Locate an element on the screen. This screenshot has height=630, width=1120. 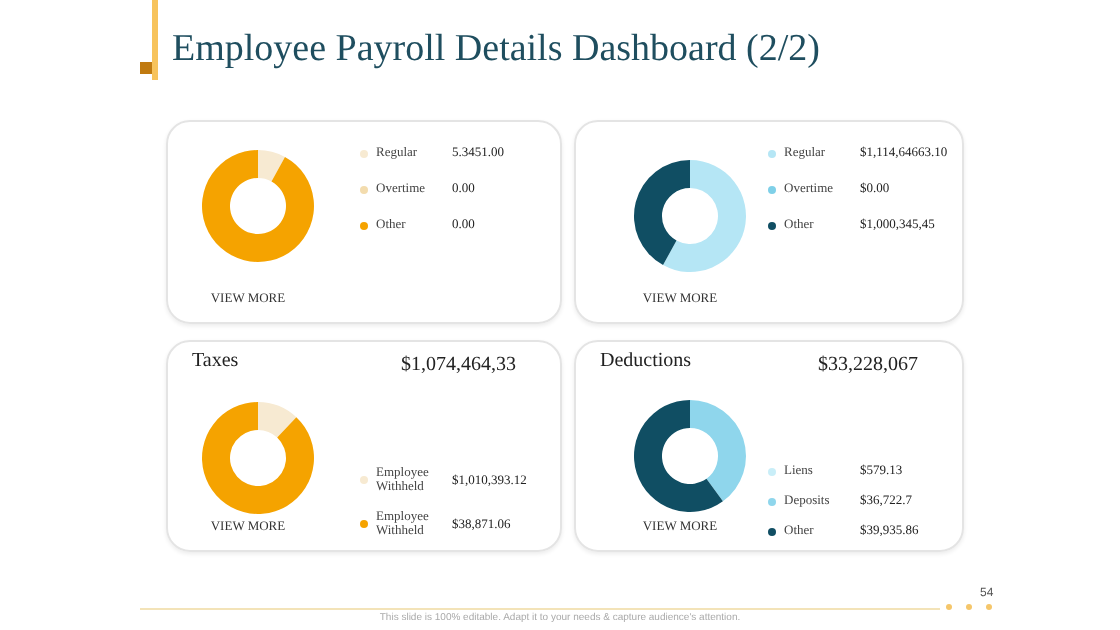
chart-title: Taxes is located at coordinates (215, 361).